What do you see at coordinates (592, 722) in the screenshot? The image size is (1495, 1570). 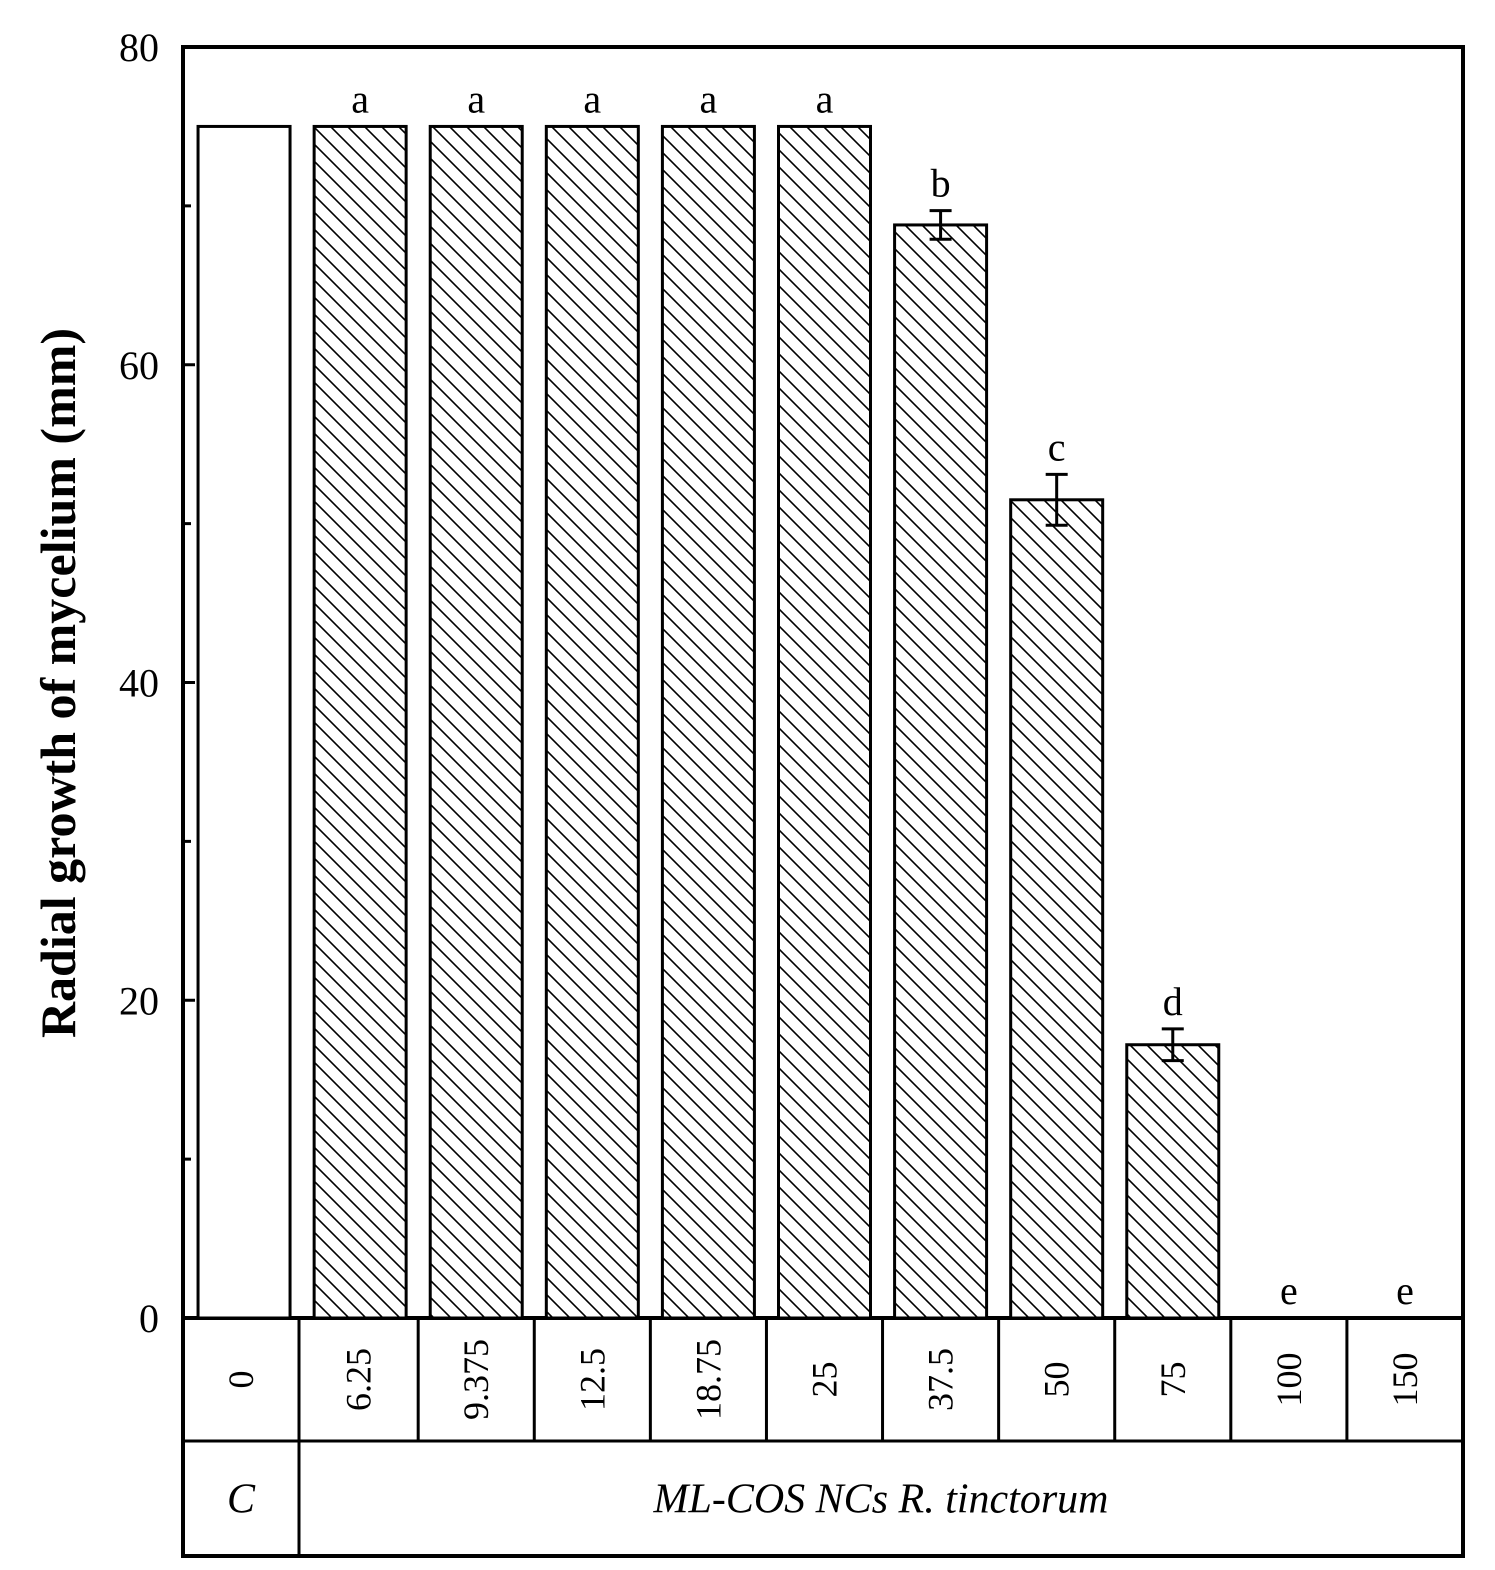 I see `bar-12.5` at bounding box center [592, 722].